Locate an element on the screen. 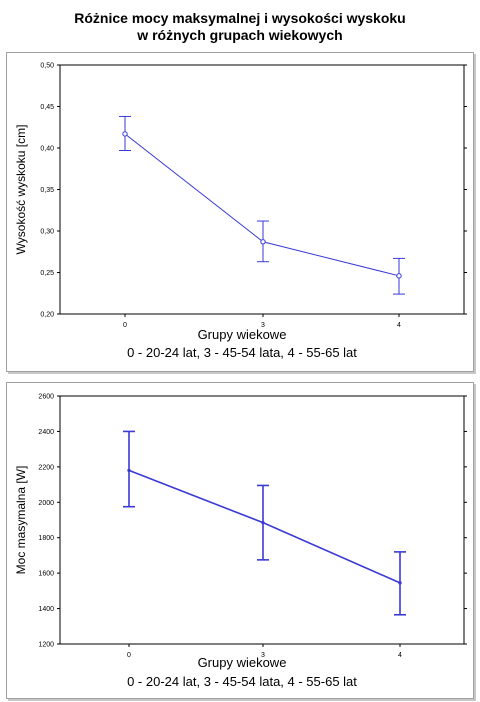 Image resolution: width=480 pixels, height=702 pixels. y-axis-label: Wysokość wyskoku [cm] is located at coordinates (21, 190).